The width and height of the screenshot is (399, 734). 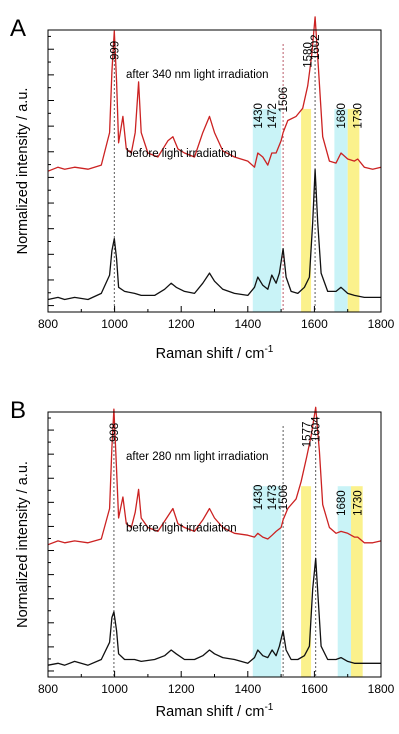 I want to click on peak-label: 1580, so click(x=309, y=55).